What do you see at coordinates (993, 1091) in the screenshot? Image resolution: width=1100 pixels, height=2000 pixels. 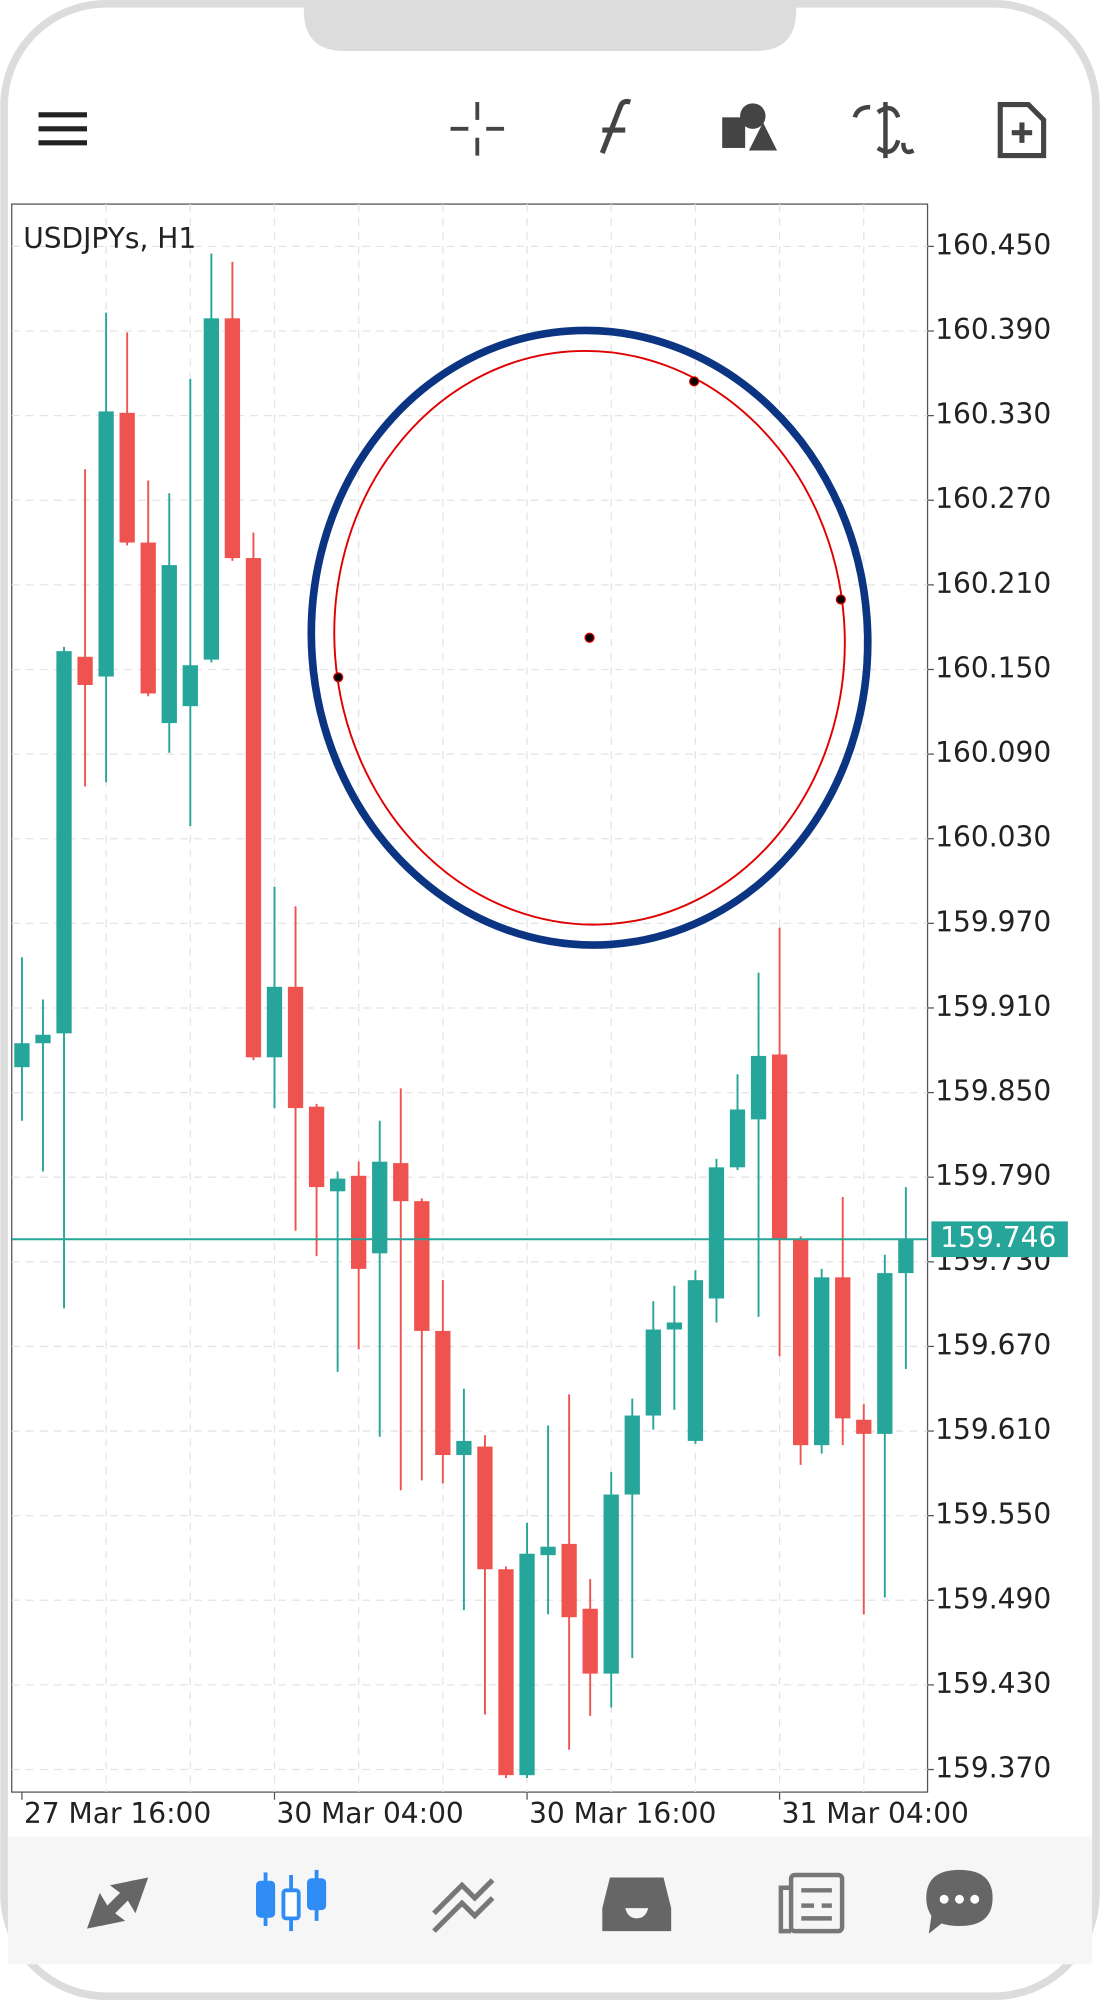 I see `y-tick-label: 159.850` at bounding box center [993, 1091].